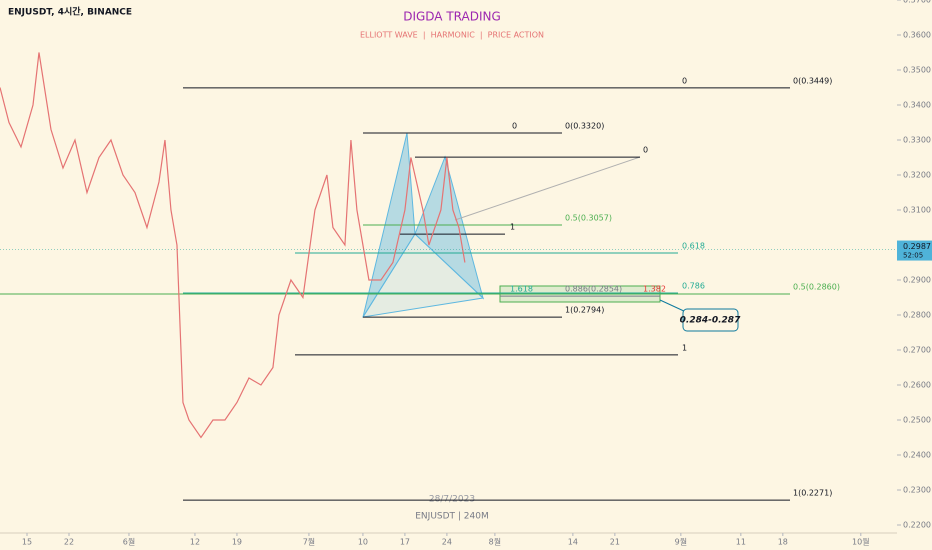 The width and height of the screenshot is (932, 550). Describe the element at coordinates (917, 70) in the screenshot. I see `y-tick-label: 0.3500` at that location.